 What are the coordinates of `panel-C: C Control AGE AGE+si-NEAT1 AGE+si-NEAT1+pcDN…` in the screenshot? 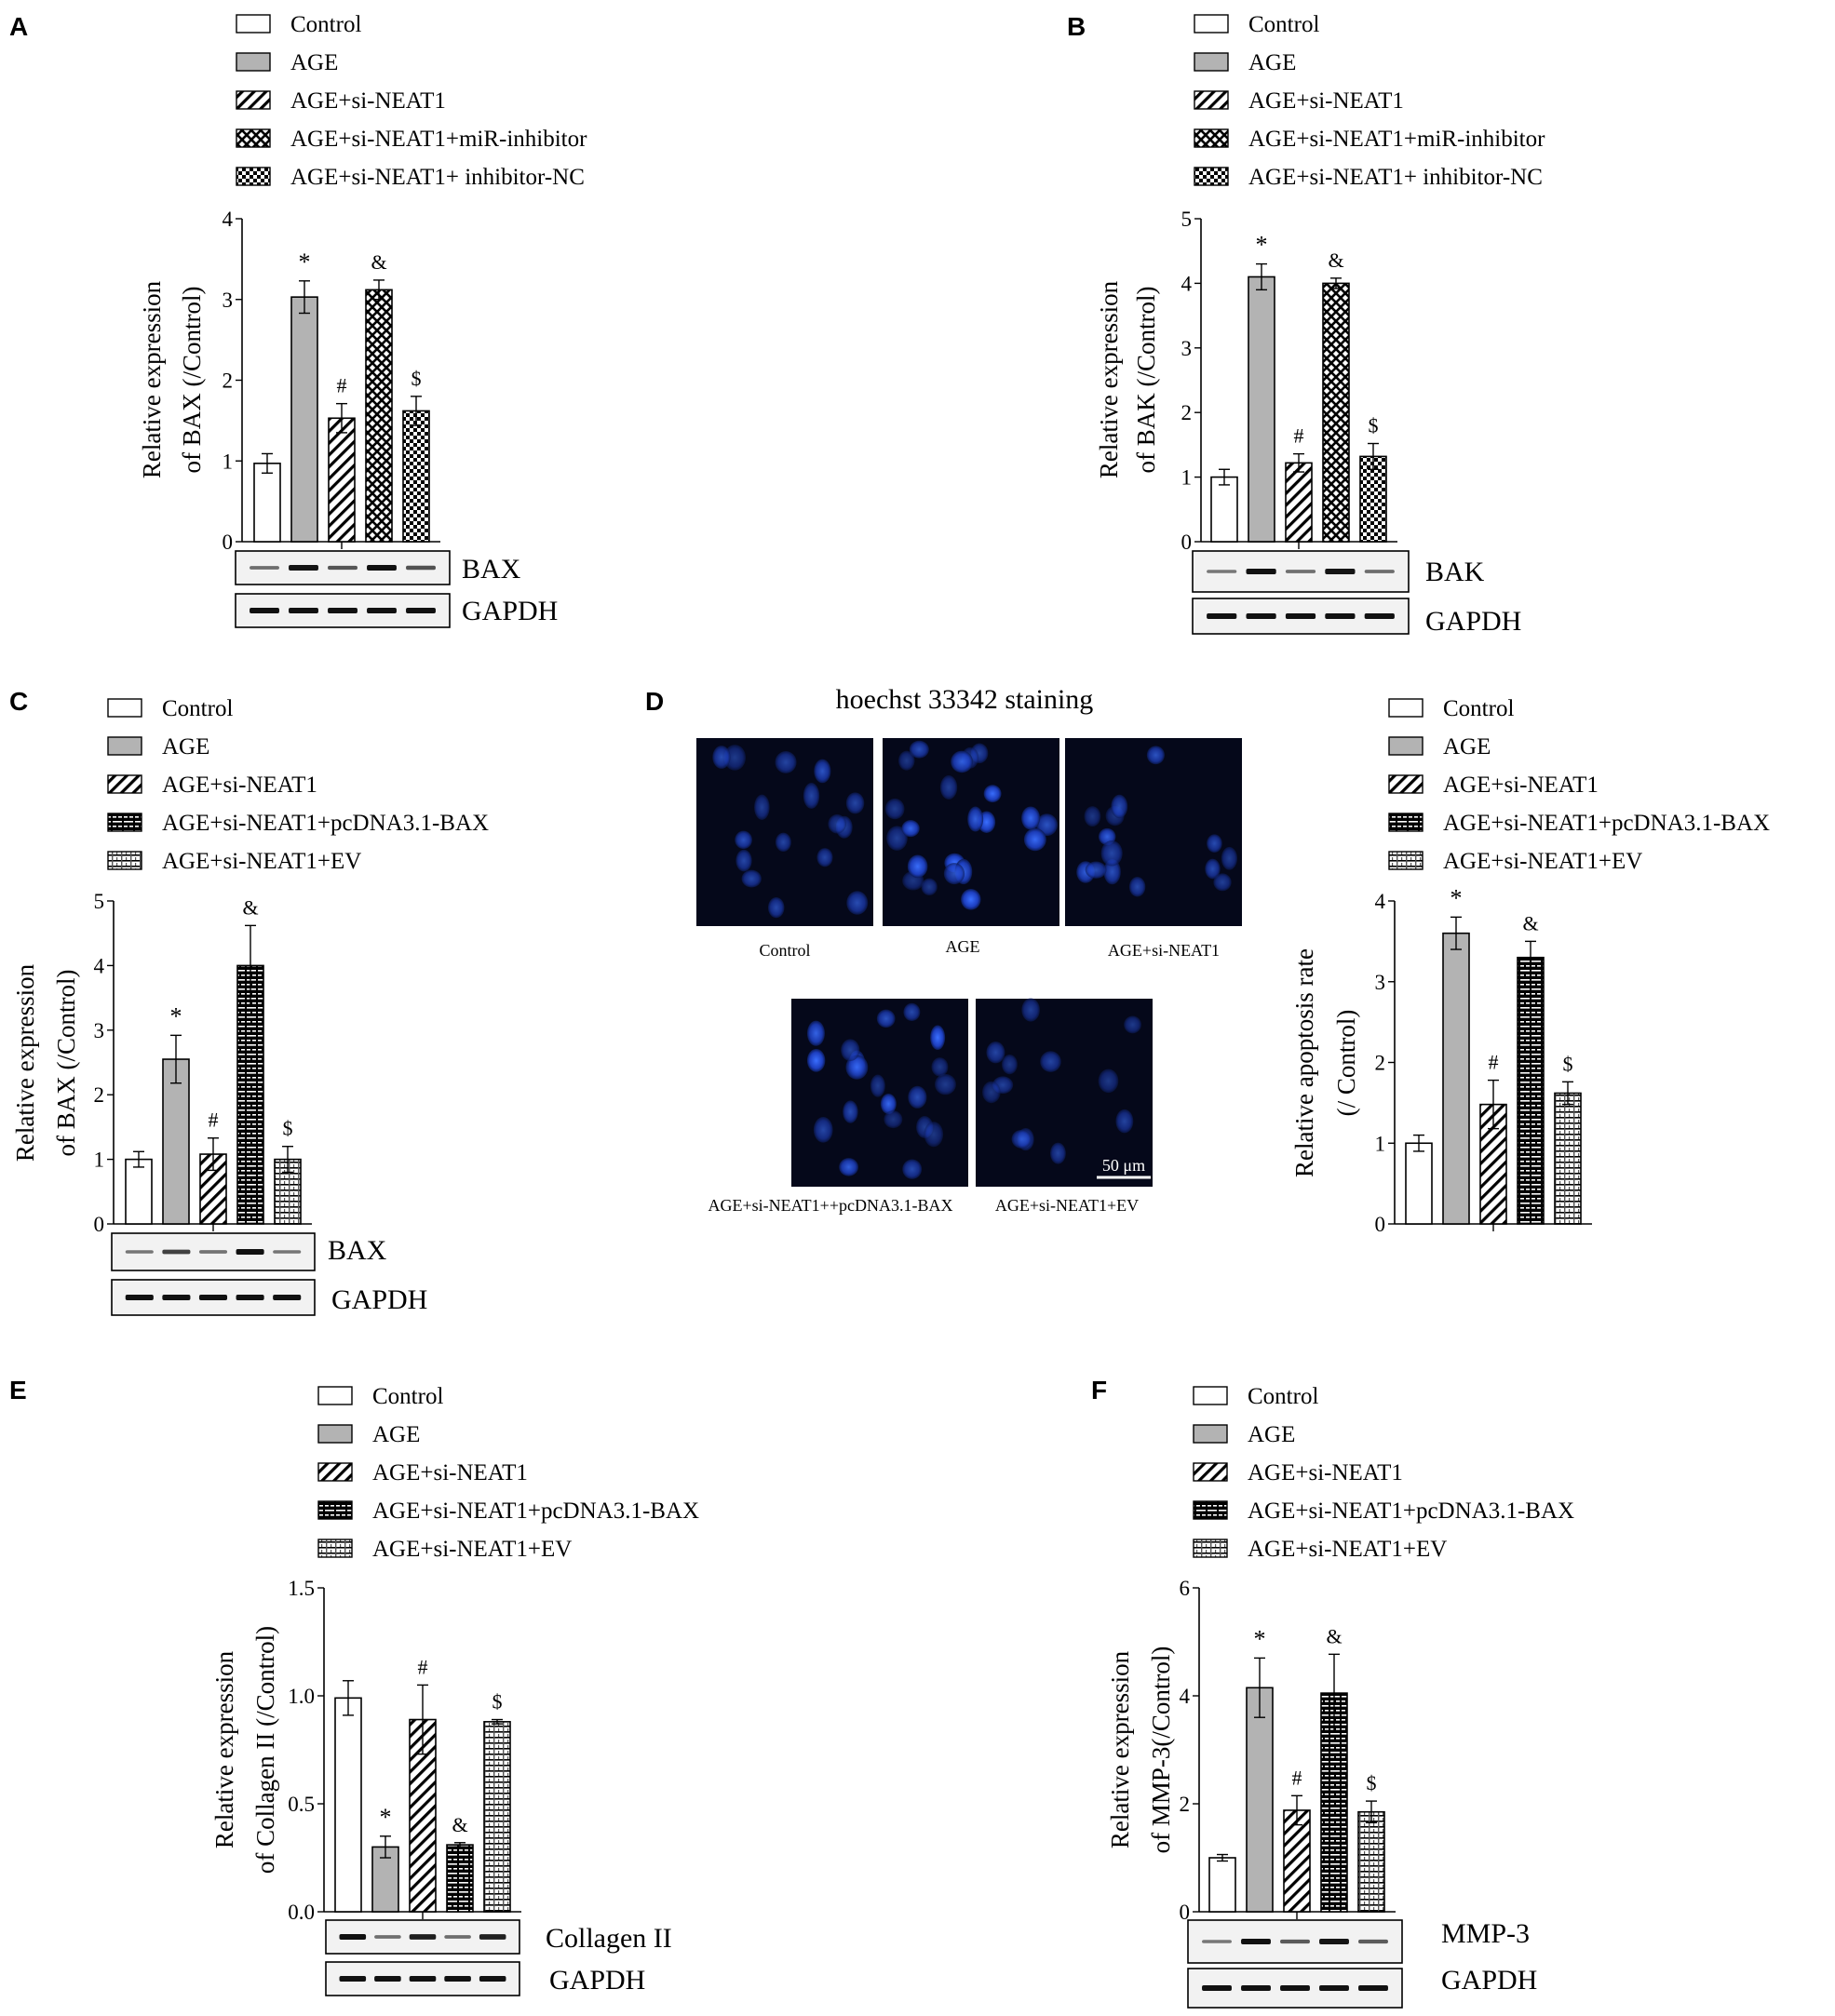 It's located at (249, 1001).